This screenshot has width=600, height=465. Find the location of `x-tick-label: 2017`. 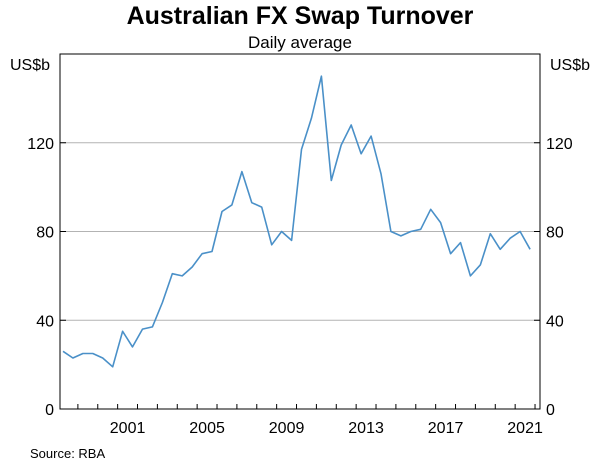

x-tick-label: 2017 is located at coordinates (446, 428).